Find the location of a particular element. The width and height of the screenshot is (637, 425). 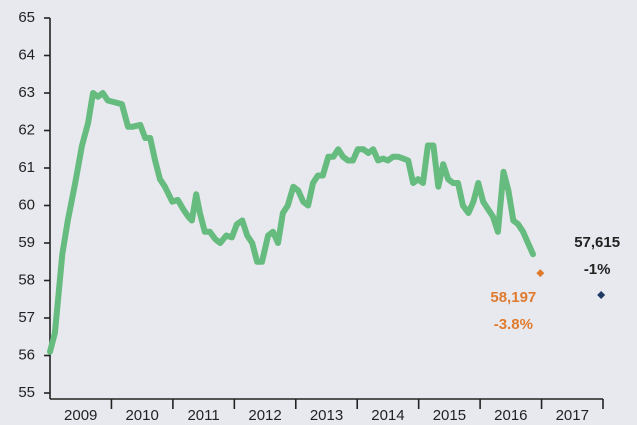

value-label: 58,197 is located at coordinates (513, 297).